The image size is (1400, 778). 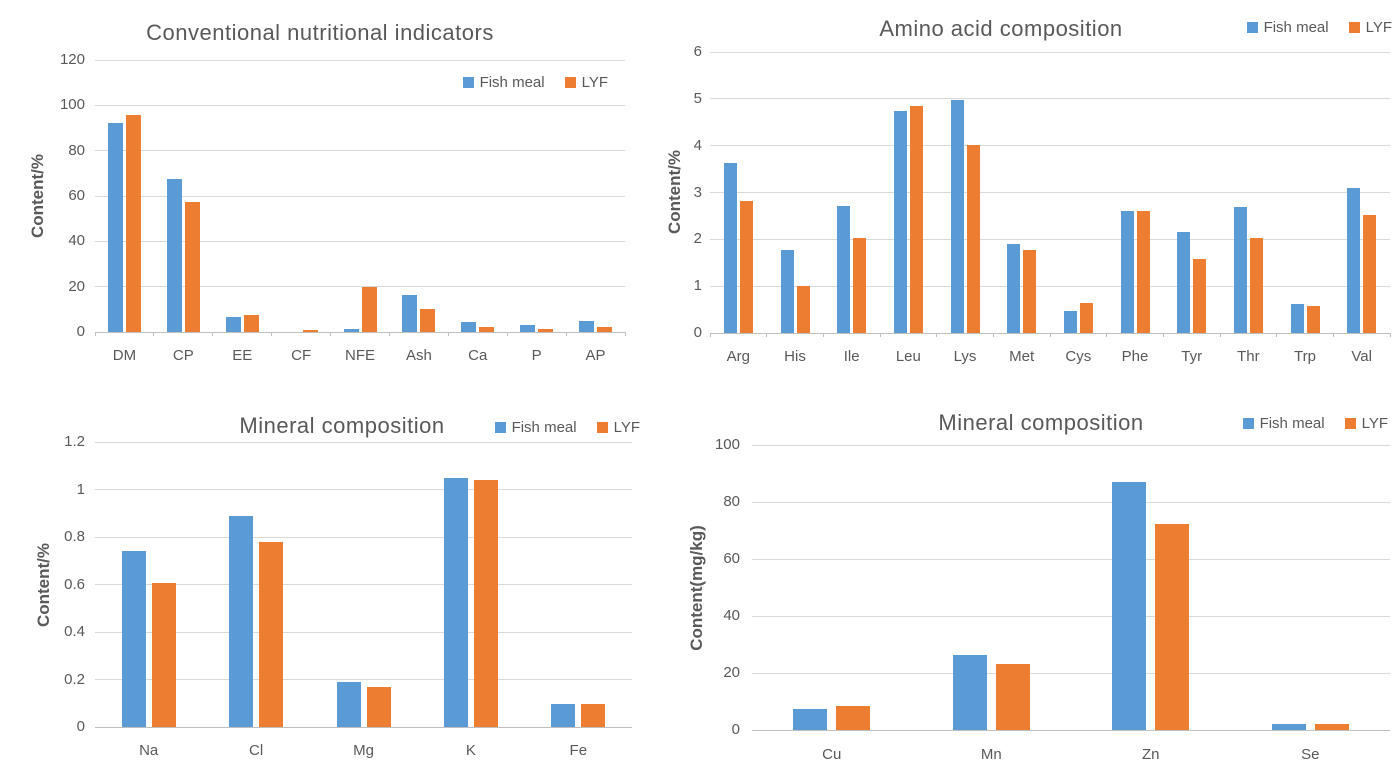 I want to click on x-tick-label: Cl, so click(x=256, y=750).